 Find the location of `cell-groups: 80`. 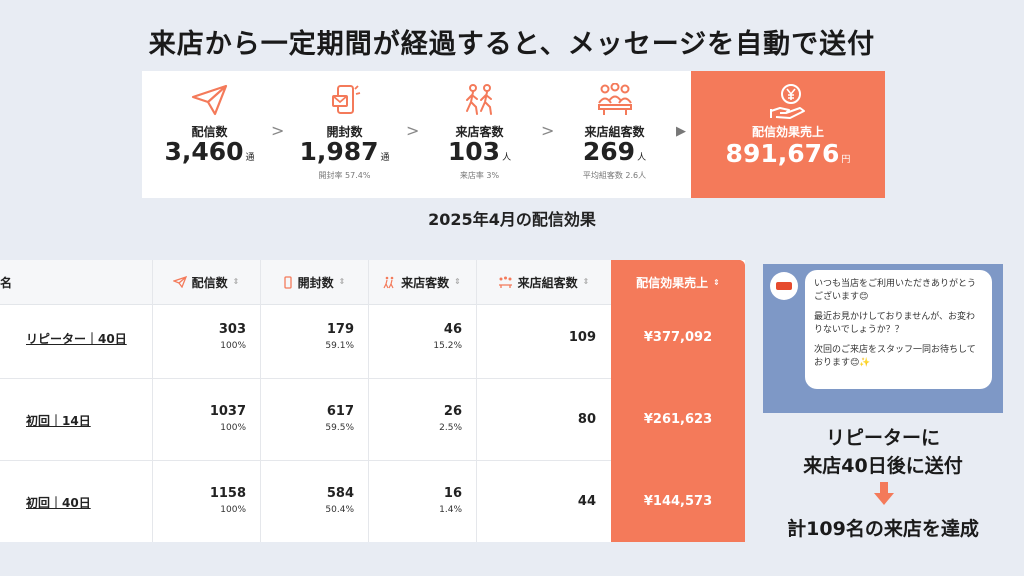

cell-groups: 80 is located at coordinates (586, 419).